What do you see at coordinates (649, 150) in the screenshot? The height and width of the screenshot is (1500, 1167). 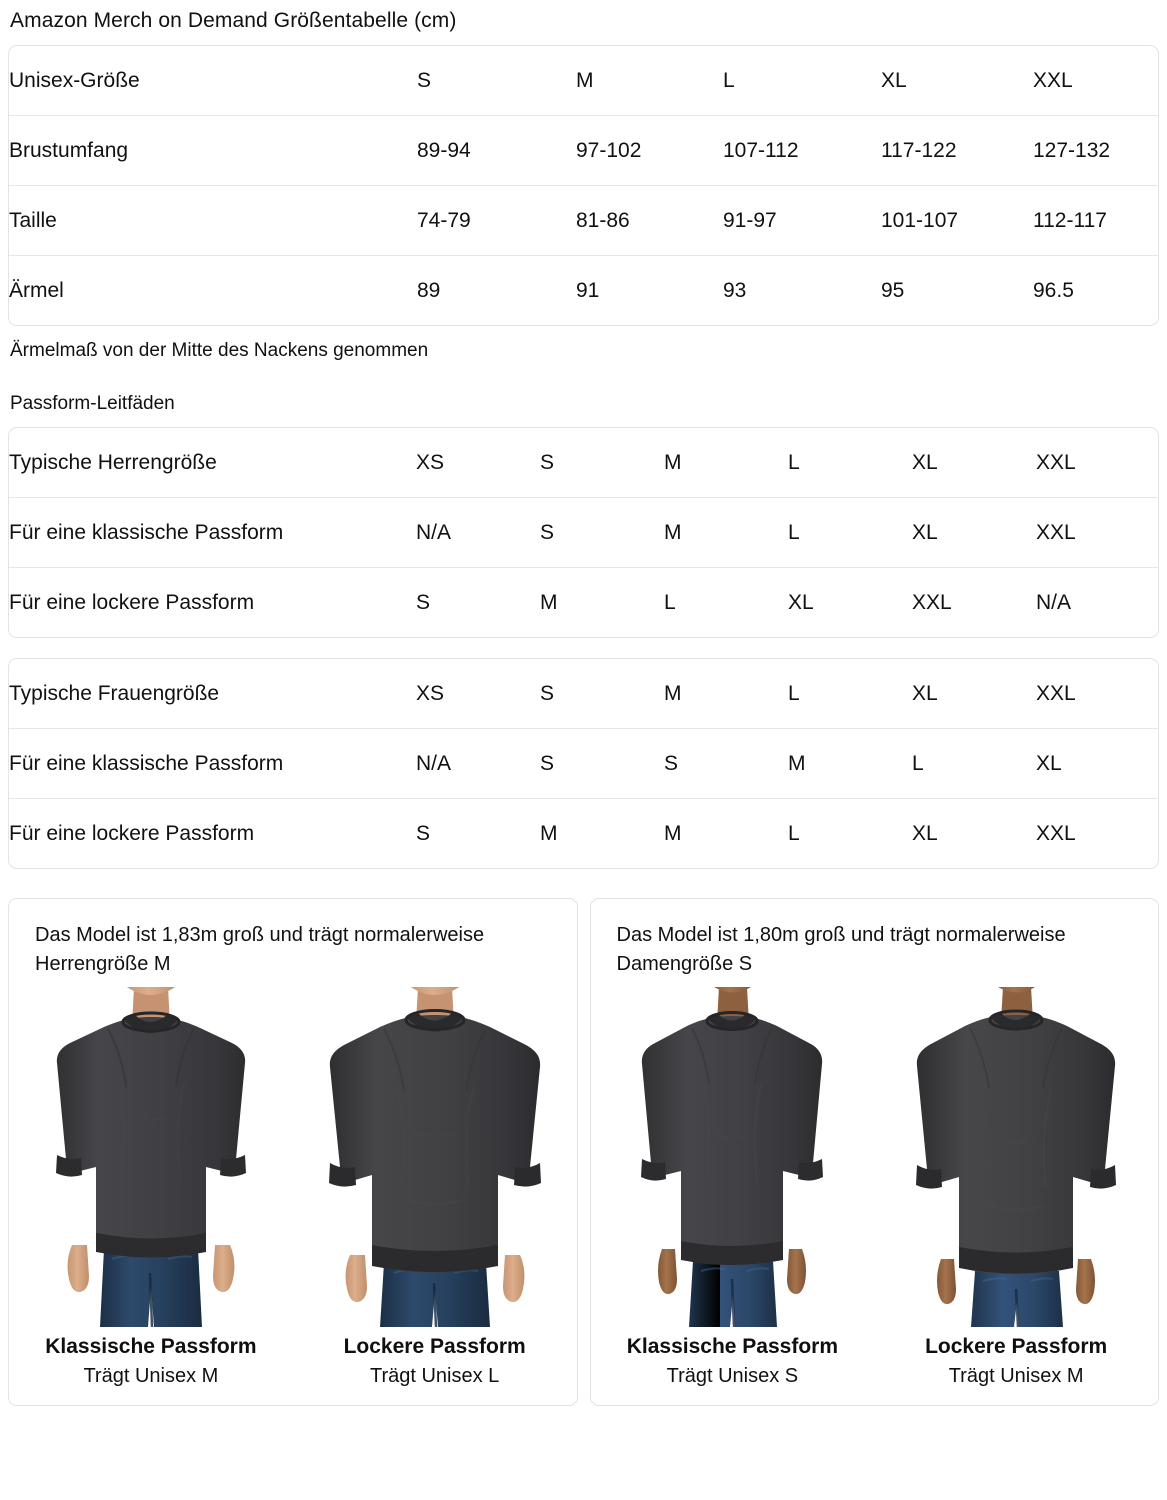 I see `cell-value: 97-102` at bounding box center [649, 150].